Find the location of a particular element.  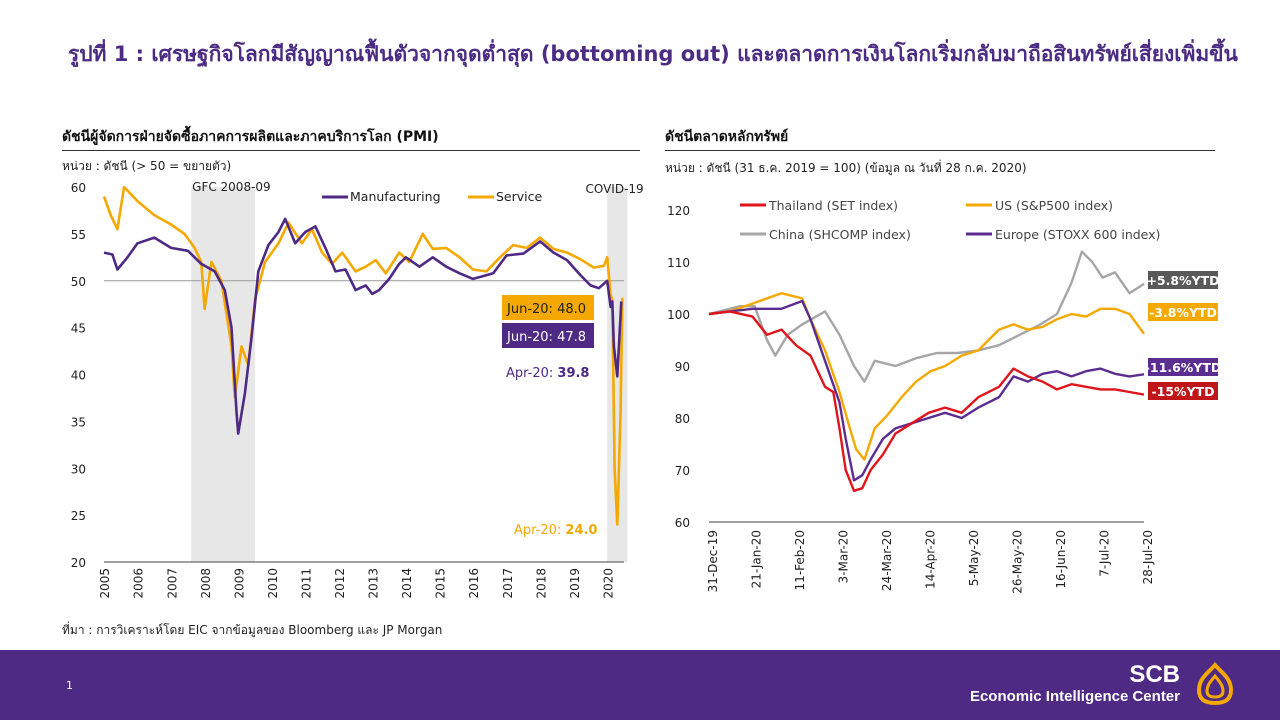

x-tick-label: 7-Jul-20 is located at coordinates (1105, 553).